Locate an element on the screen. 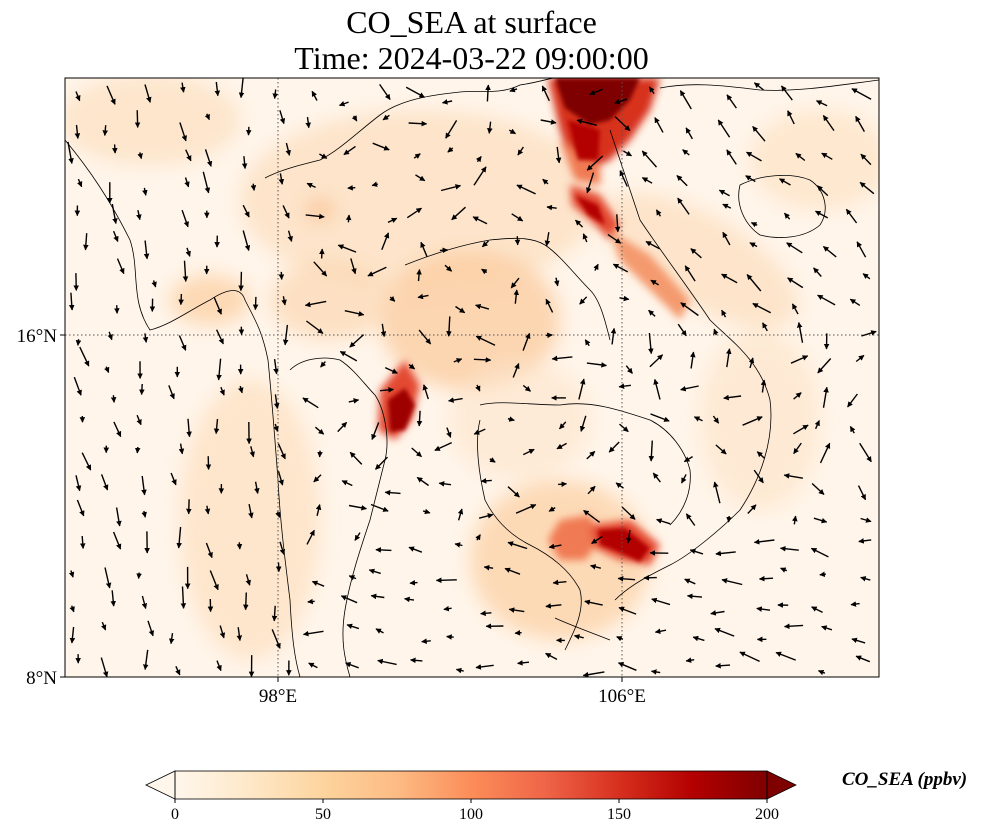  lat-axis: 16°N 8°N is located at coordinates (41, 507).